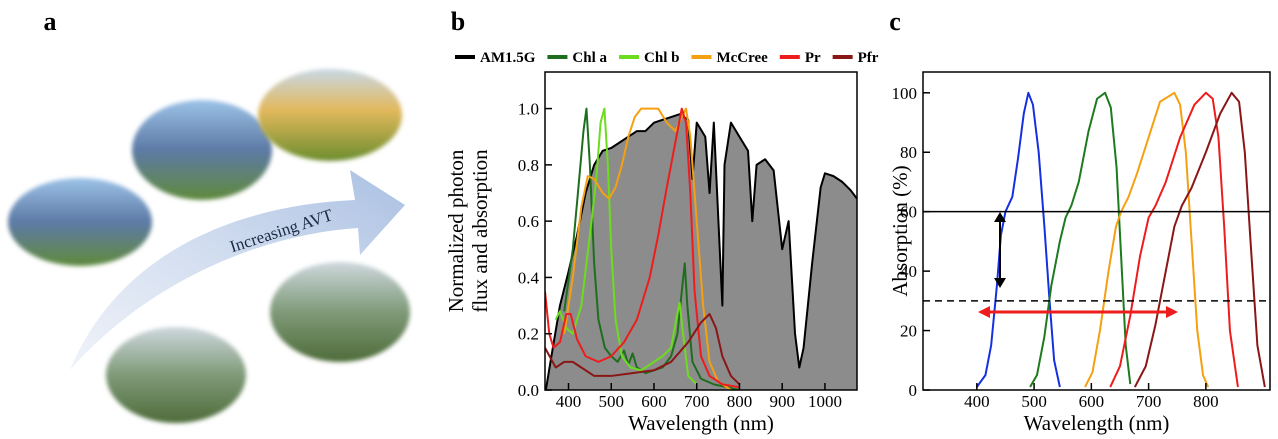 The image size is (1278, 439). What do you see at coordinates (813, 58) in the screenshot?
I see `legend-label: Pr` at bounding box center [813, 58].